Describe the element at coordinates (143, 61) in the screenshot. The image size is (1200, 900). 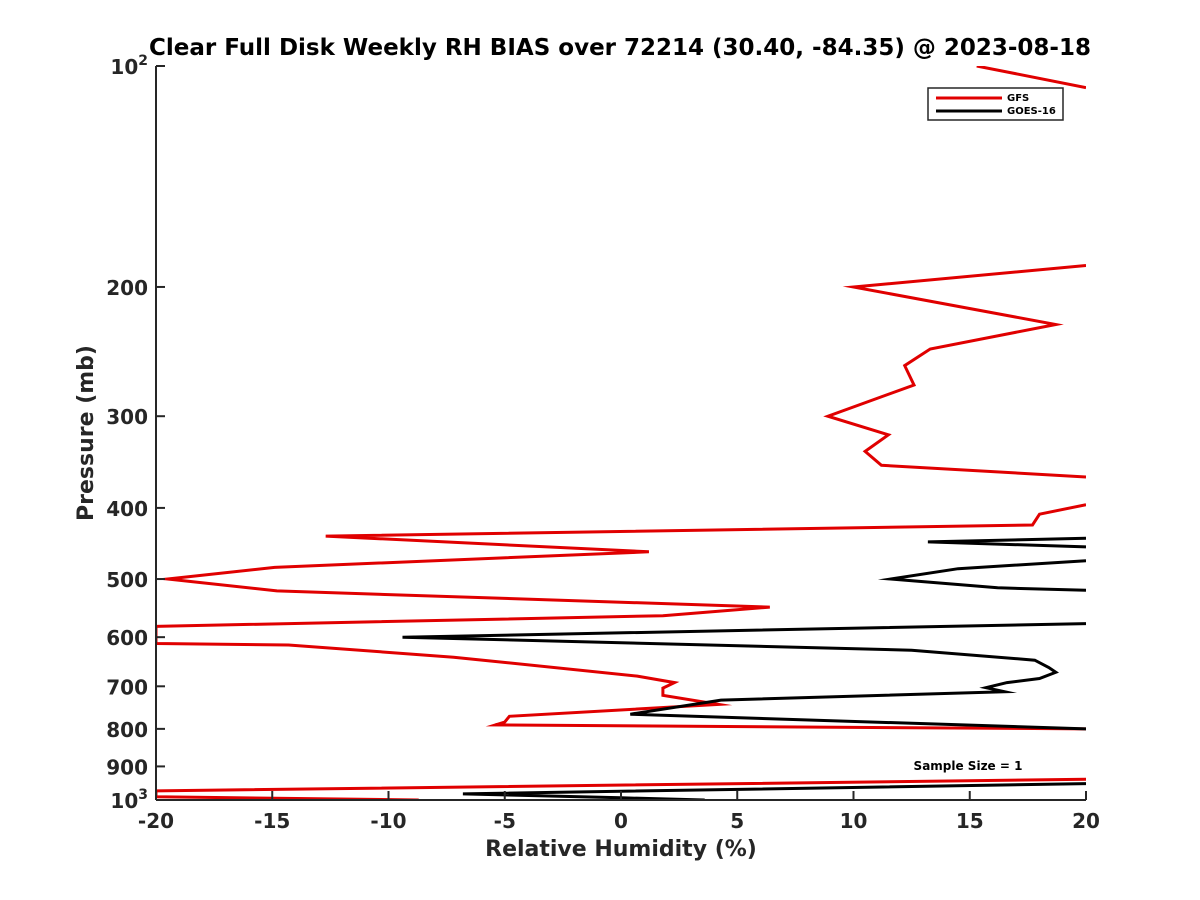
I see `y-tick-exponent: 2` at that location.